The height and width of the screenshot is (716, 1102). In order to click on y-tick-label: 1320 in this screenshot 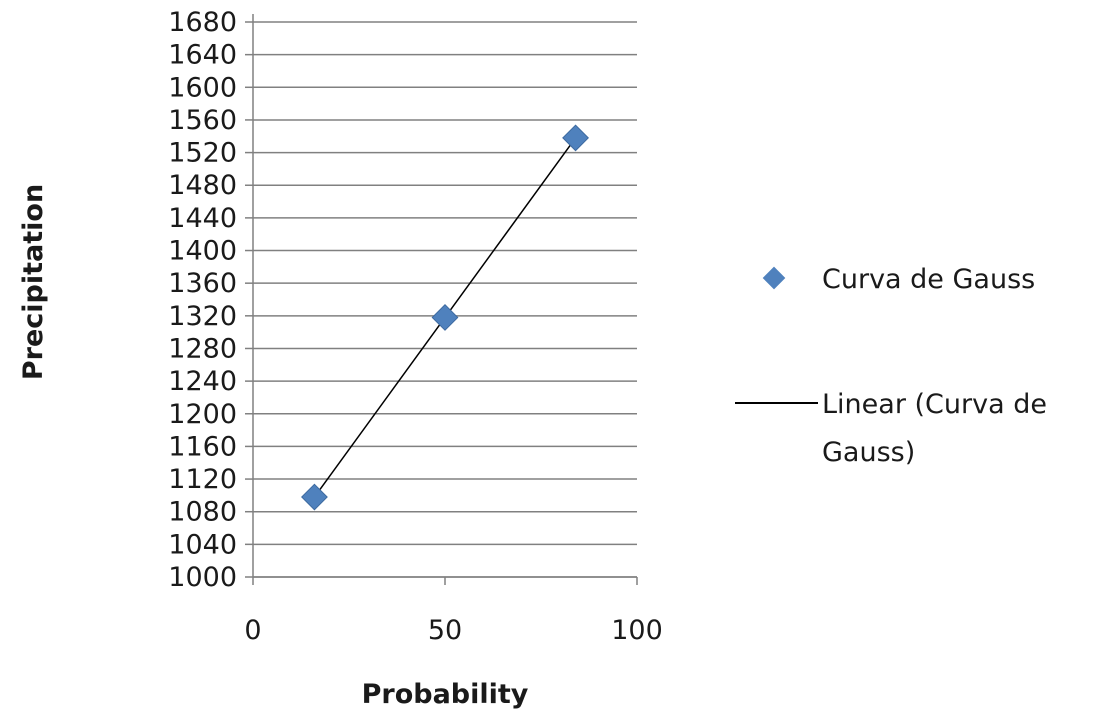, I will do `click(202, 316)`.